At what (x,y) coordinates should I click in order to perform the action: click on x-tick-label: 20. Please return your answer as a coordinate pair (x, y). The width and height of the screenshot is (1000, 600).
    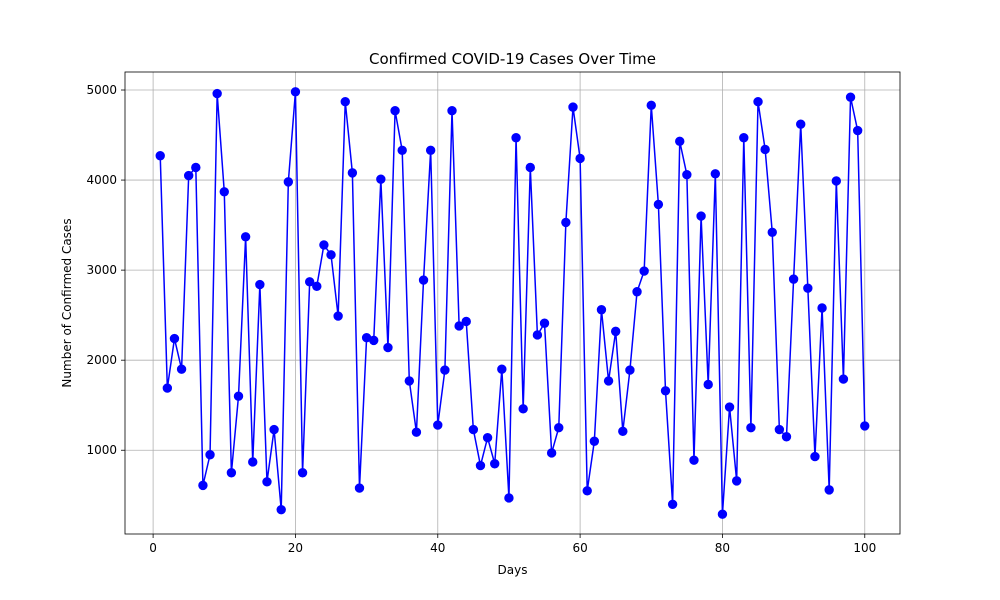
    Looking at the image, I should click on (295, 548).